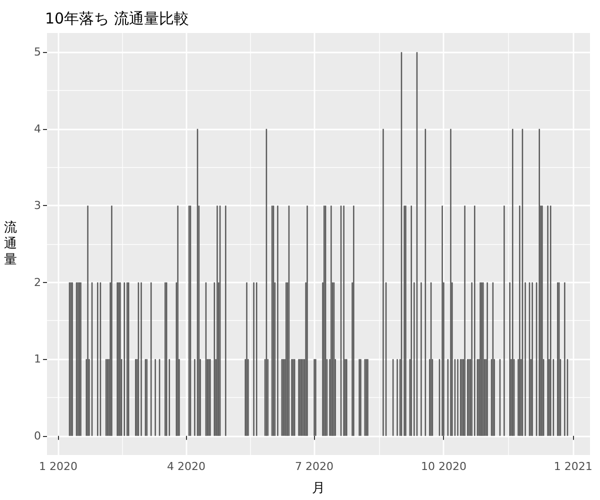 Image resolution: width=600 pixels, height=500 pixels. I want to click on y-tick-label: 1, so click(37, 359).